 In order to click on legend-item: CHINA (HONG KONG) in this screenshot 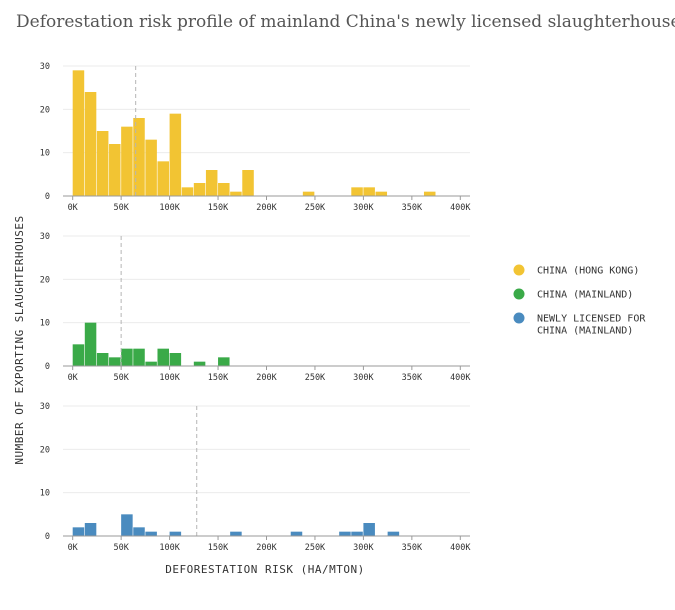, I will do `click(576, 270)`.